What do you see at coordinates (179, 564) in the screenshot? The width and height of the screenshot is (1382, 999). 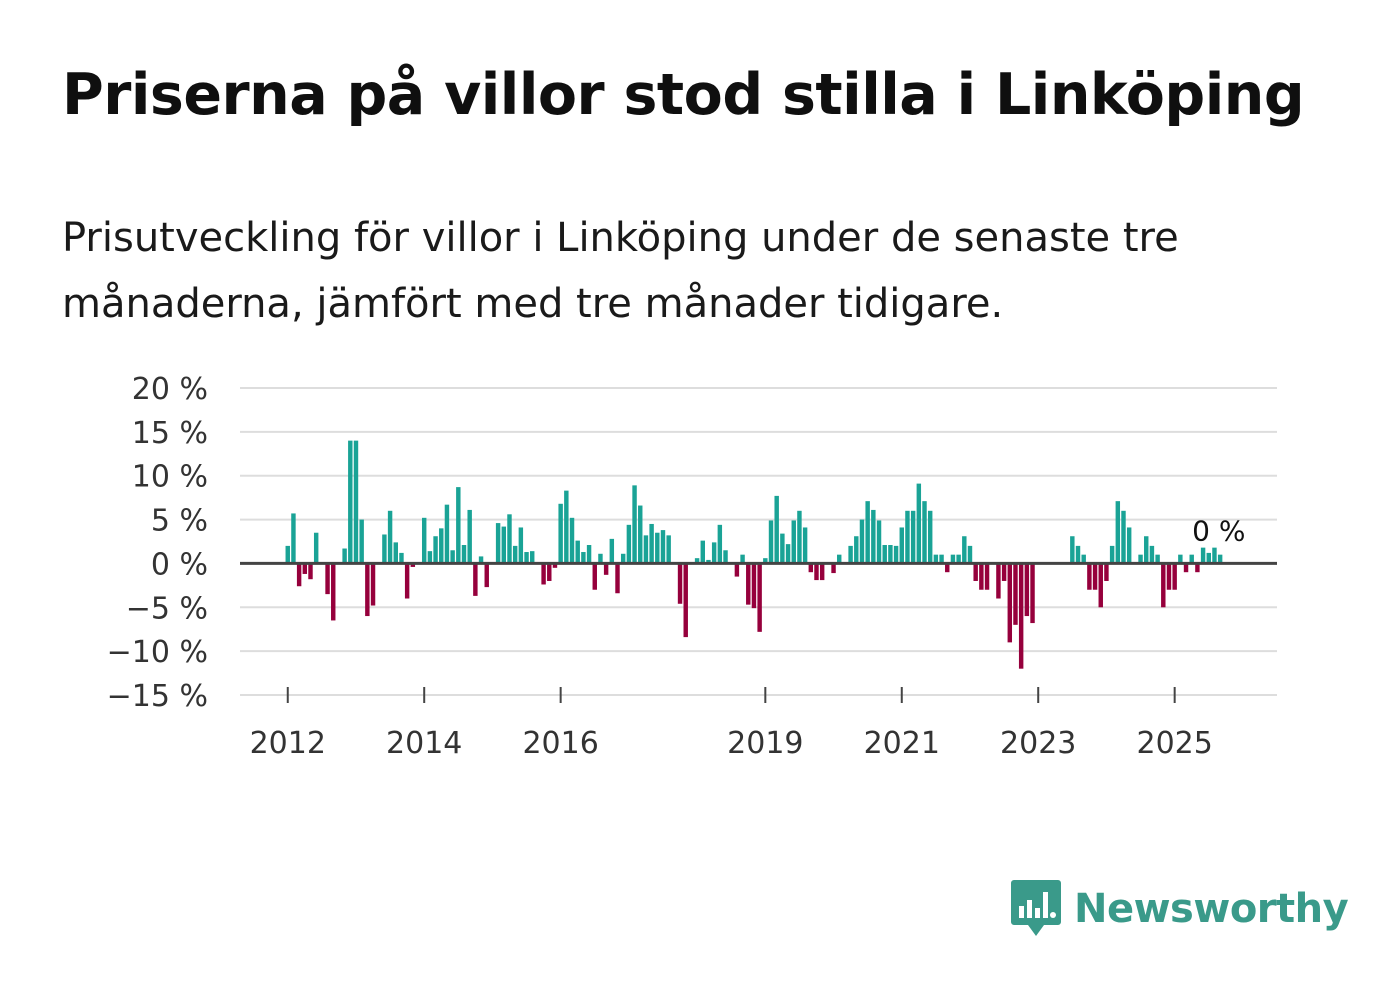 I see `y-tick-label: 0 %` at bounding box center [179, 564].